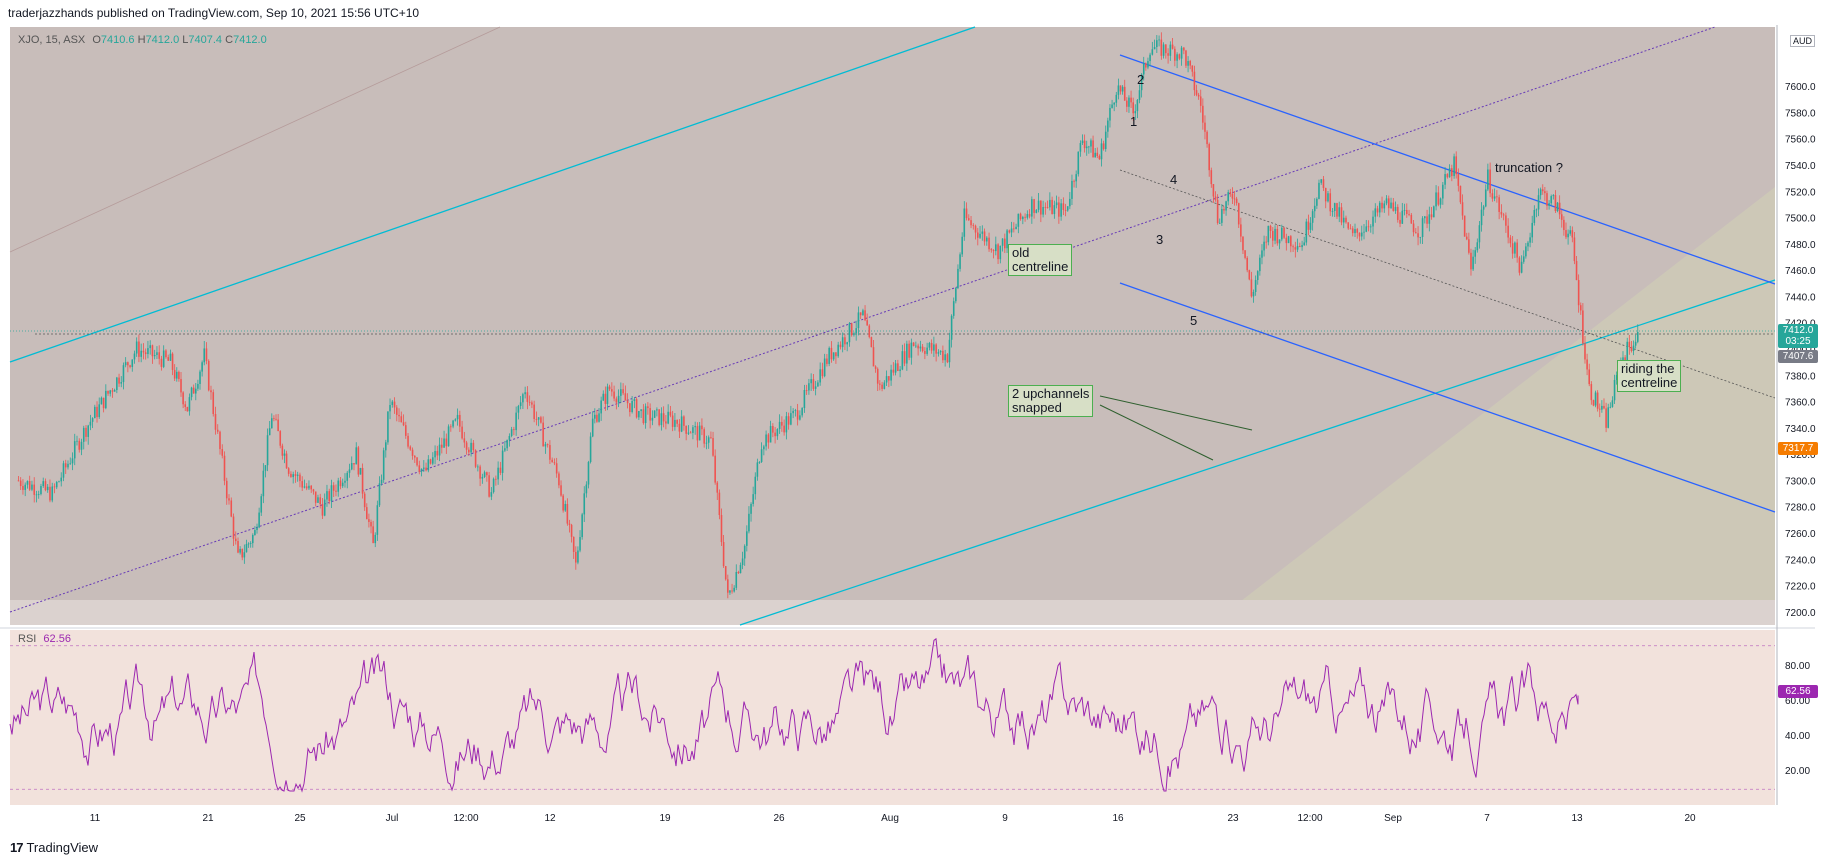 The width and height of the screenshot is (1834, 866). I want to click on wave-label-3: 3, so click(1160, 239).